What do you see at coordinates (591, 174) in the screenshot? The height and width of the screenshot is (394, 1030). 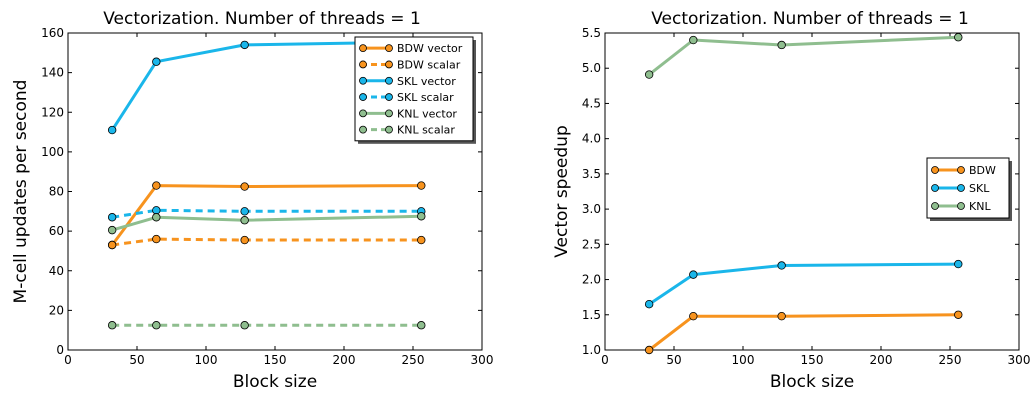 I see `y-tick-label: 3.5` at bounding box center [591, 174].